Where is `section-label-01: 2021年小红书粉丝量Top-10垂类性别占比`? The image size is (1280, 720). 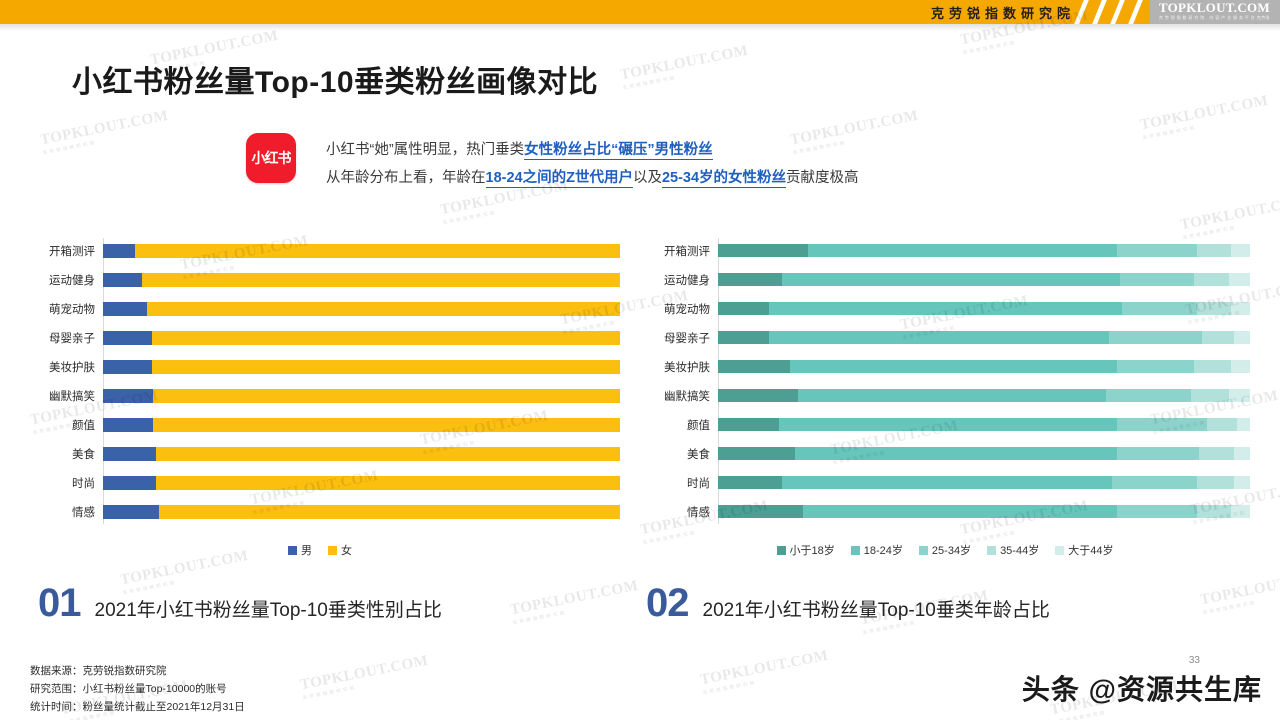 section-label-01: 2021年小红书粉丝量Top-10垂类性别占比 is located at coordinates (268, 610).